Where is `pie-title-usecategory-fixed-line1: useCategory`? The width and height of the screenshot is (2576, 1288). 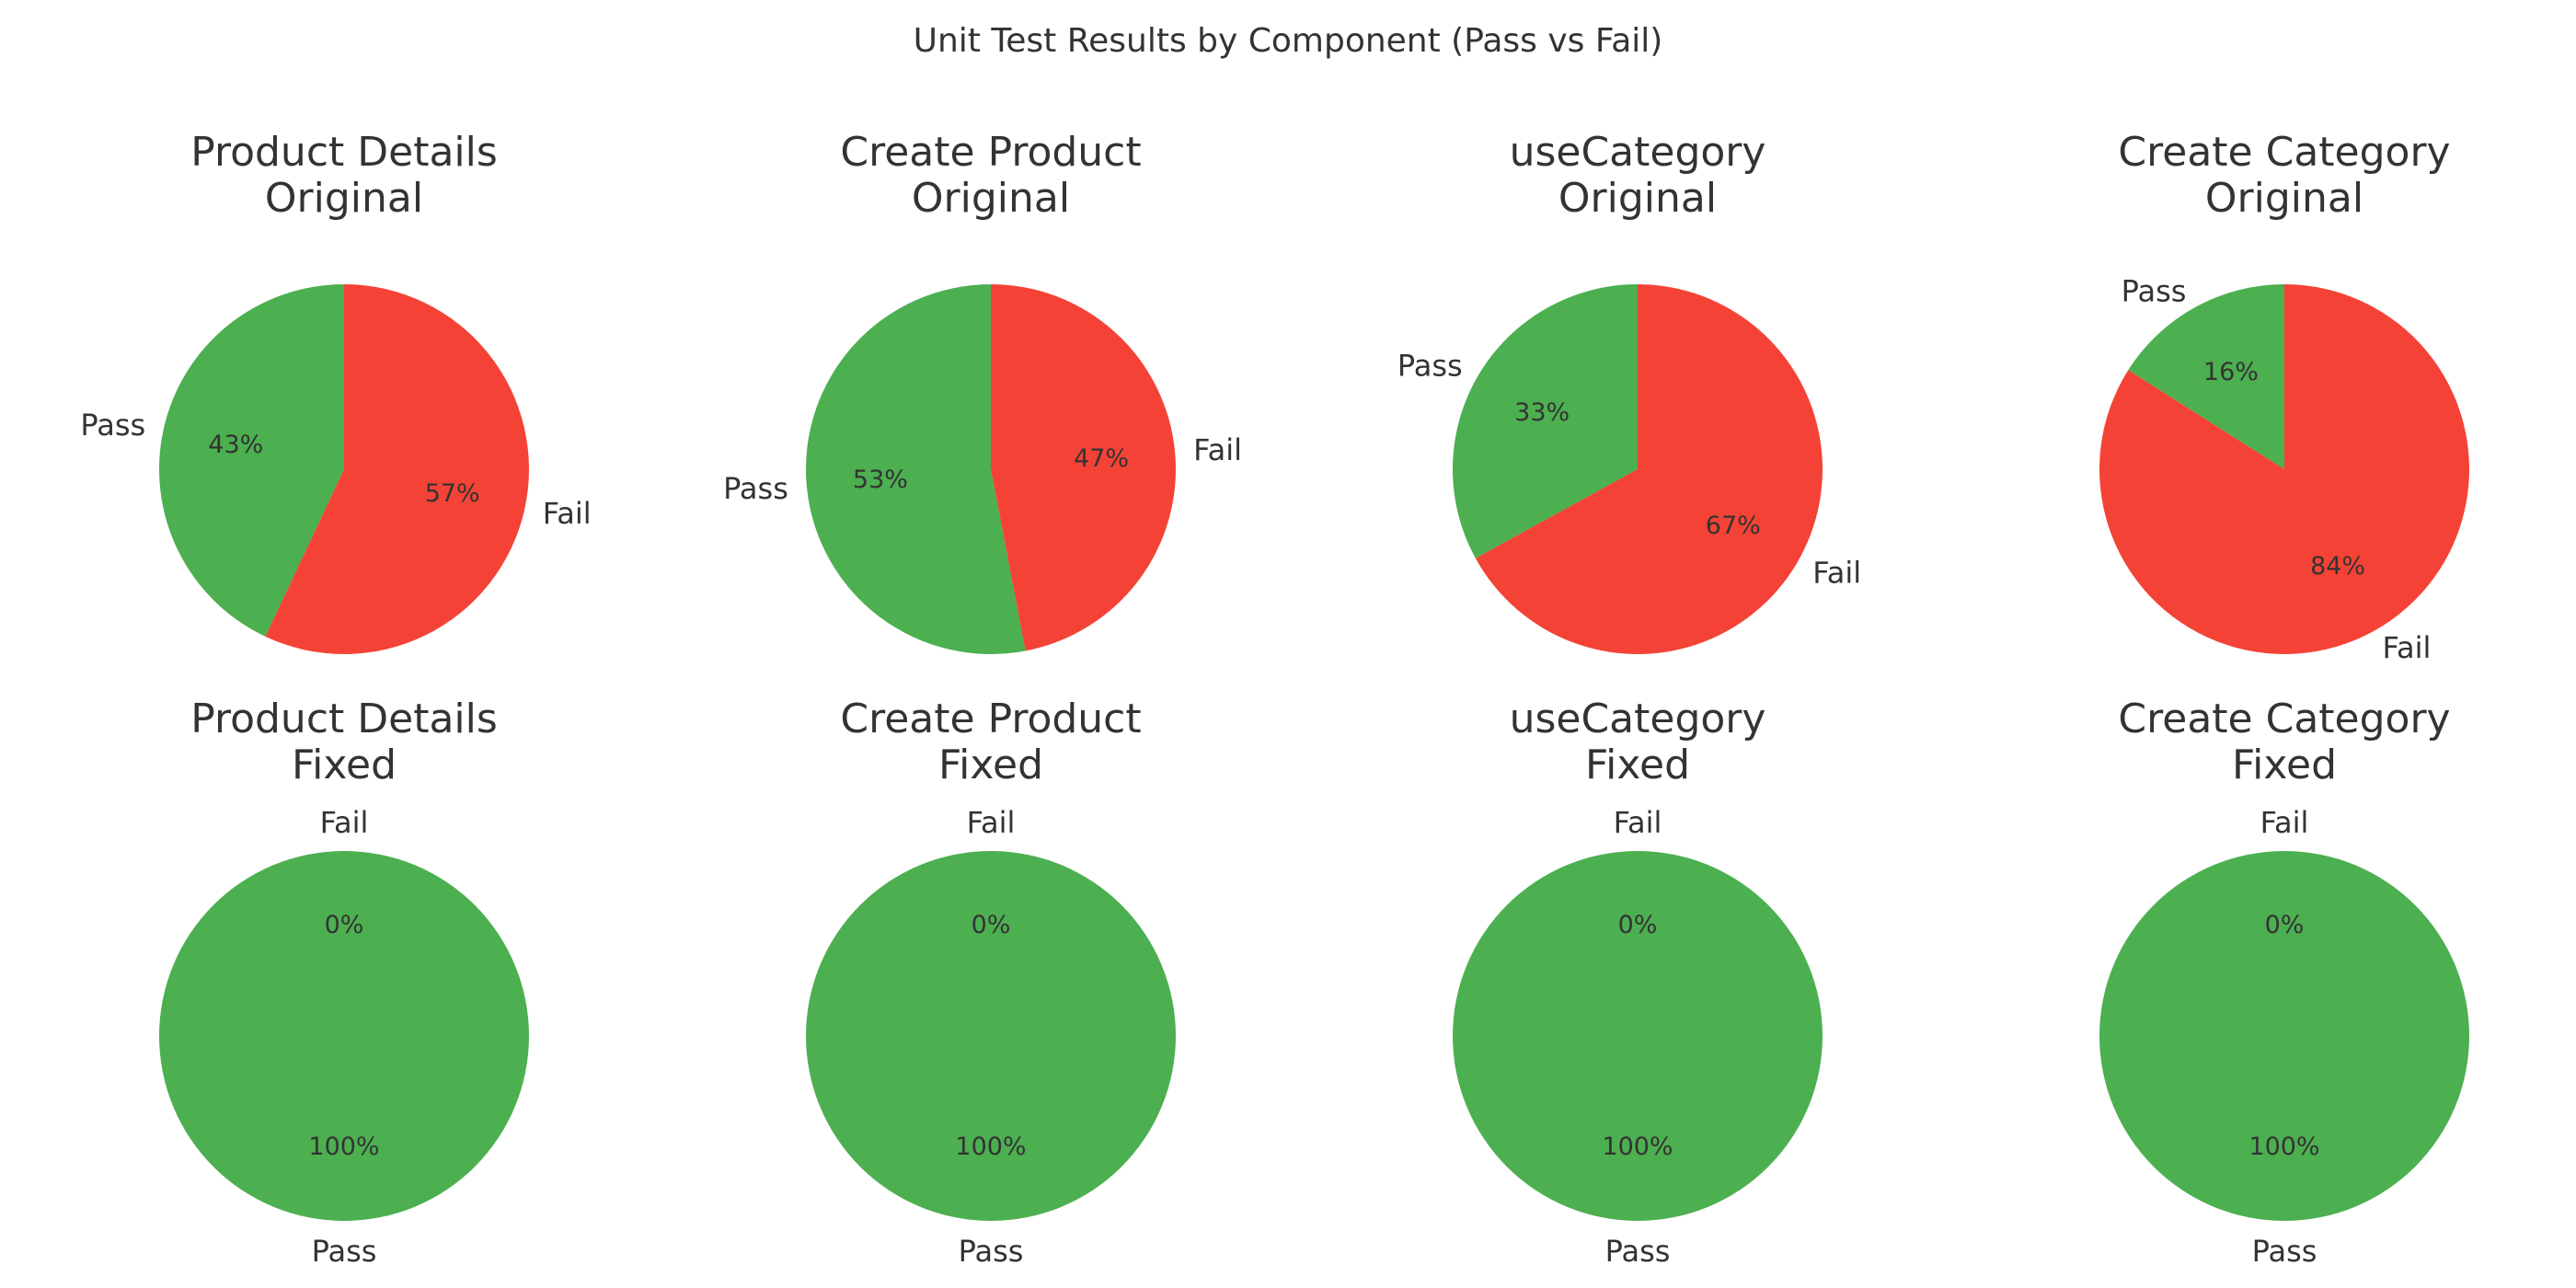 pie-title-usecategory-fixed-line1: useCategory is located at coordinates (1638, 719).